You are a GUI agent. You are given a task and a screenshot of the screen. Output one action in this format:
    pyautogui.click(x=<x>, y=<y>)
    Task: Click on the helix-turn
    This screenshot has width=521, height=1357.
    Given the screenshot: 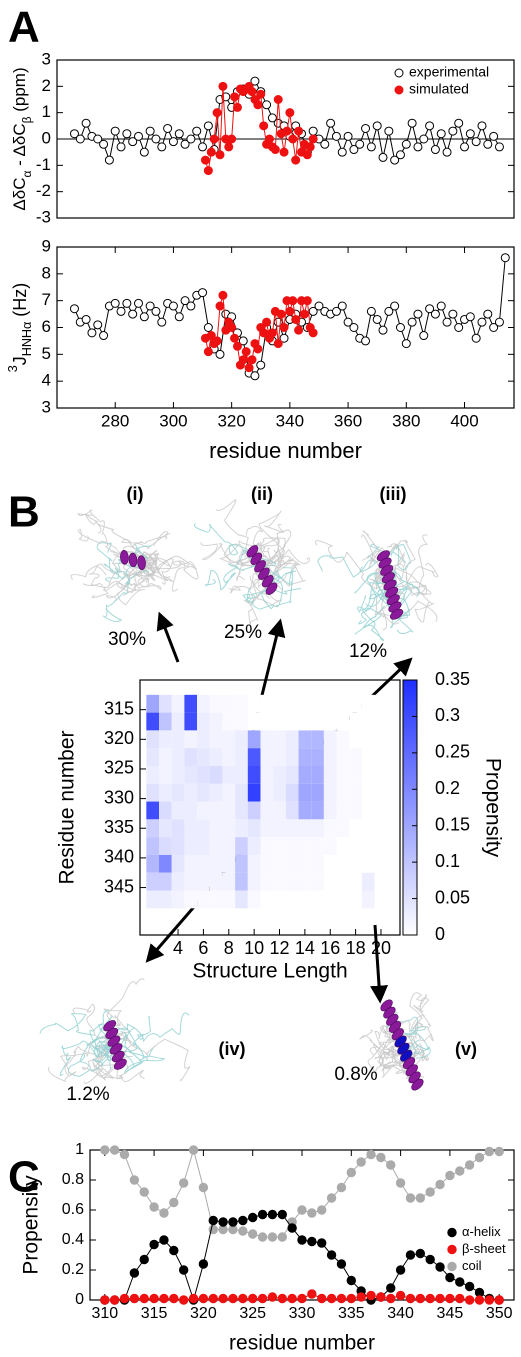 What is the action you would take?
    pyautogui.click(x=417, y=1084)
    